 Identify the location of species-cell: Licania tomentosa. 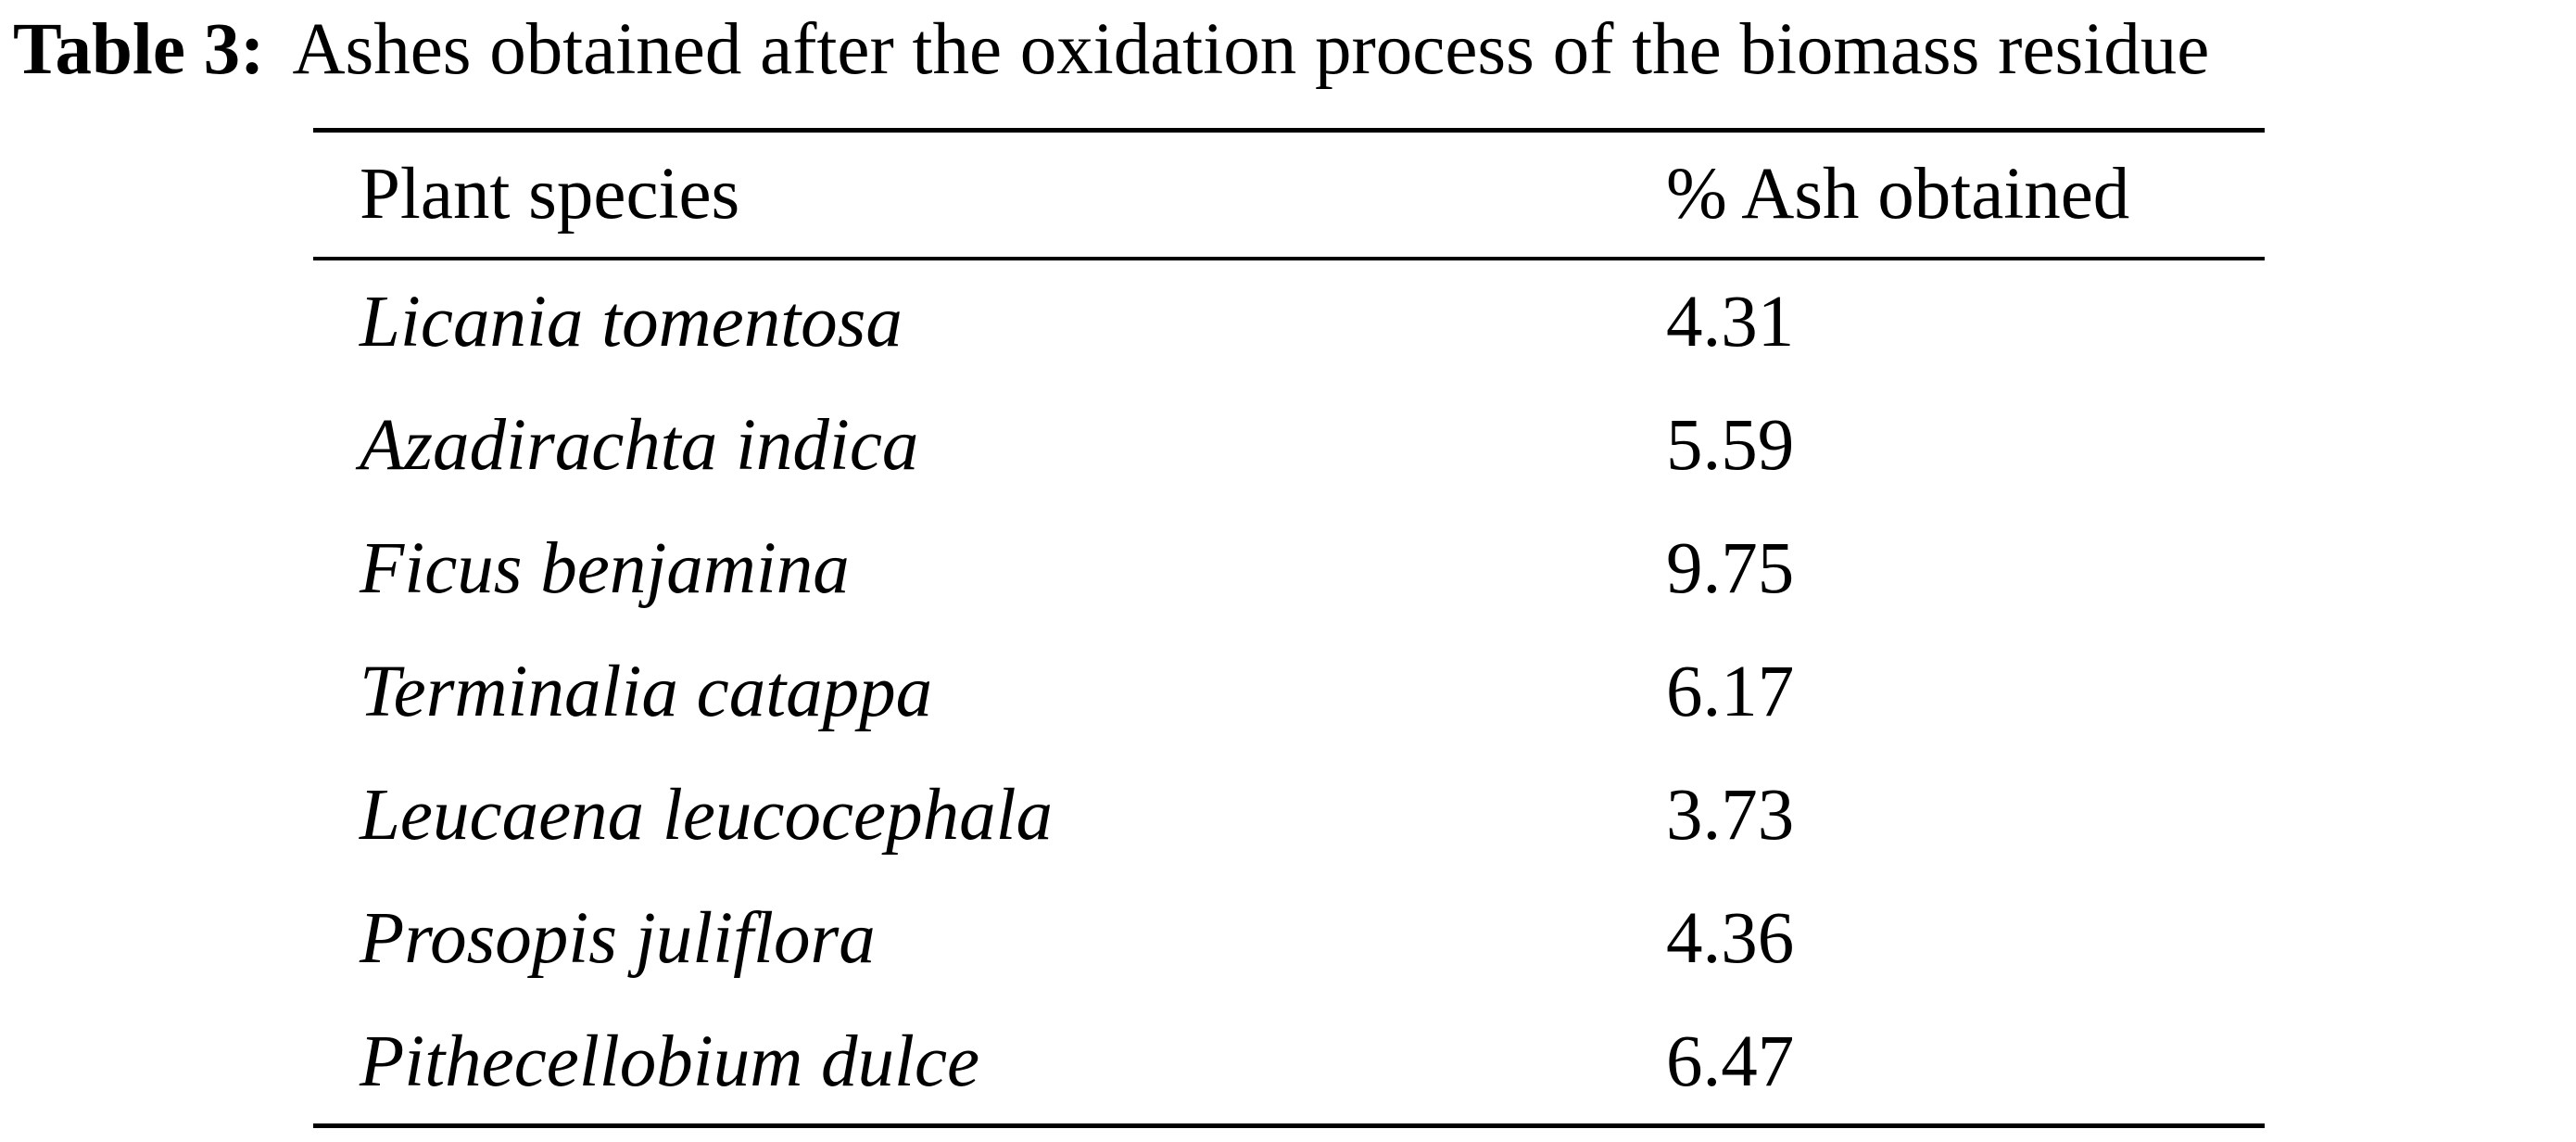
(632, 321).